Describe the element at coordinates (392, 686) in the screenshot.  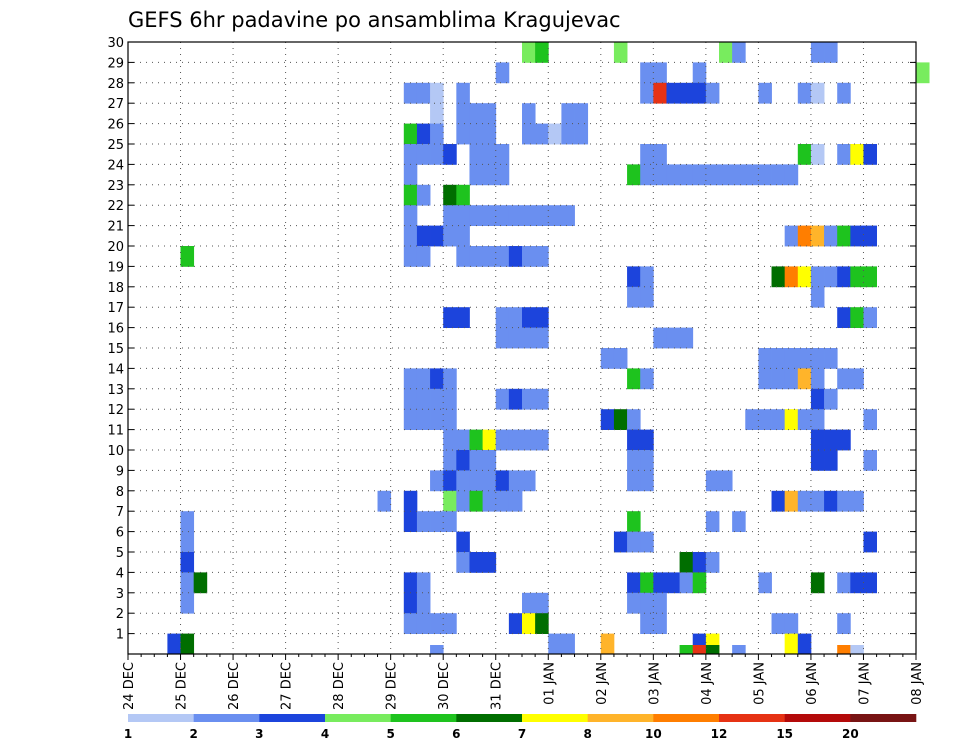
I see `x-tick-label: 29 DEC` at that location.